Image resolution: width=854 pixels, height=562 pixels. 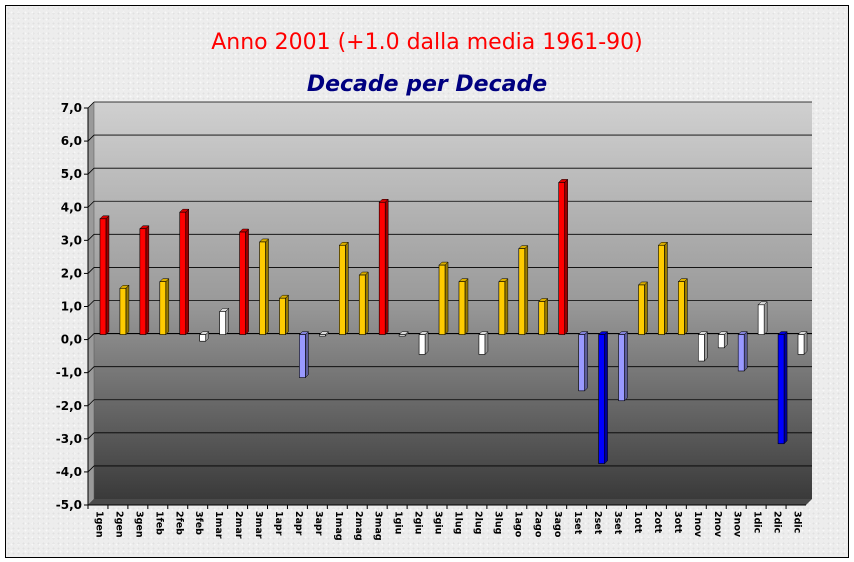 I want to click on x-tick-label: 3set, so click(x=617, y=523).